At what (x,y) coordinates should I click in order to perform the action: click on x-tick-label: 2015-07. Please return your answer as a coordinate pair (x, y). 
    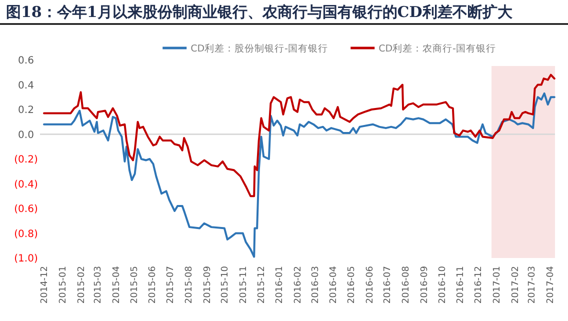
    Looking at the image, I should click on (171, 285).